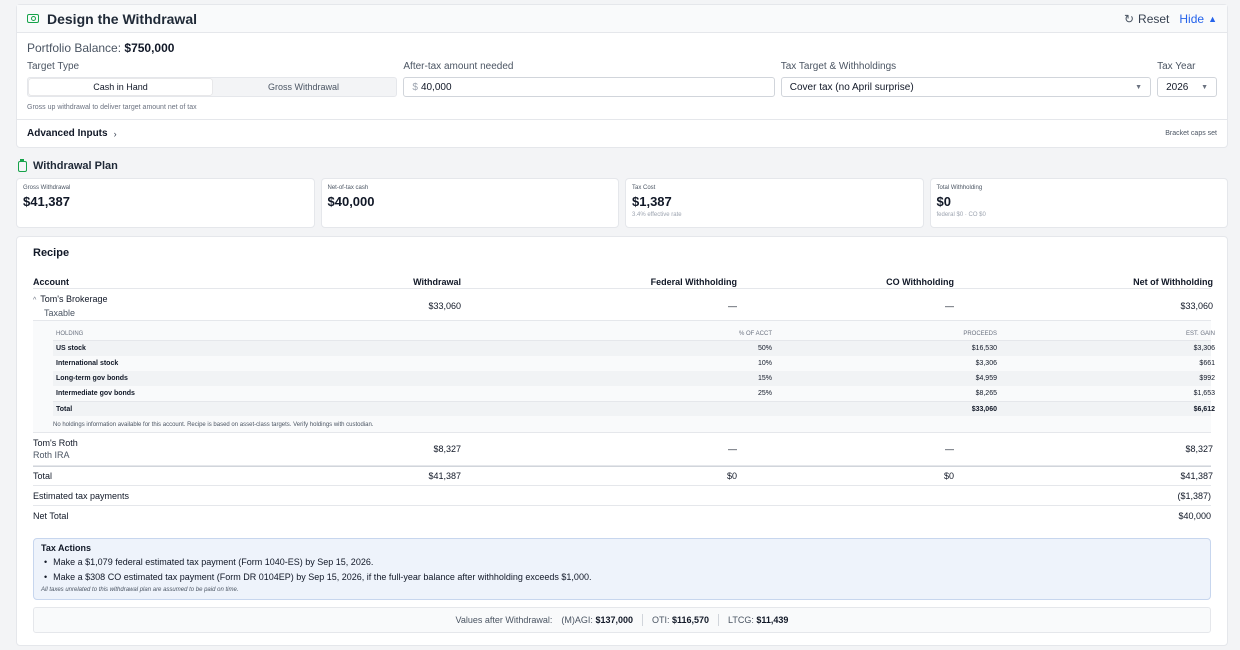 This screenshot has height=650, width=1240. What do you see at coordinates (1191, 133) in the screenshot?
I see `bracket-caps-status: Bracket caps set` at bounding box center [1191, 133].